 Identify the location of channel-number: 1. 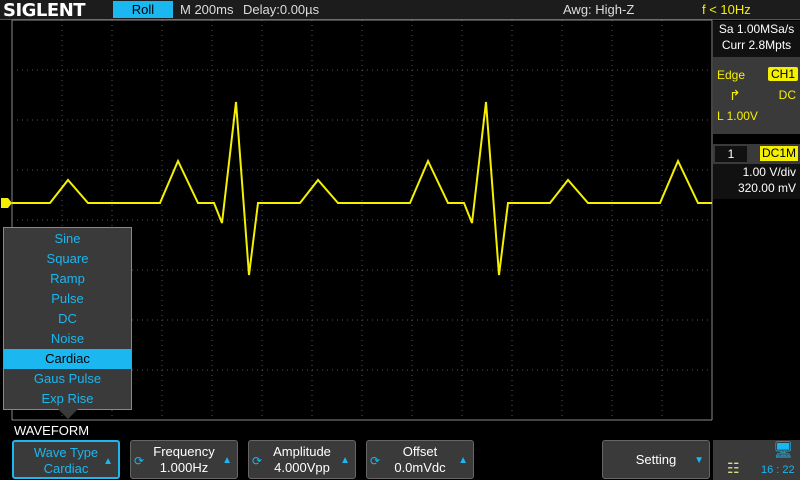
(731, 154).